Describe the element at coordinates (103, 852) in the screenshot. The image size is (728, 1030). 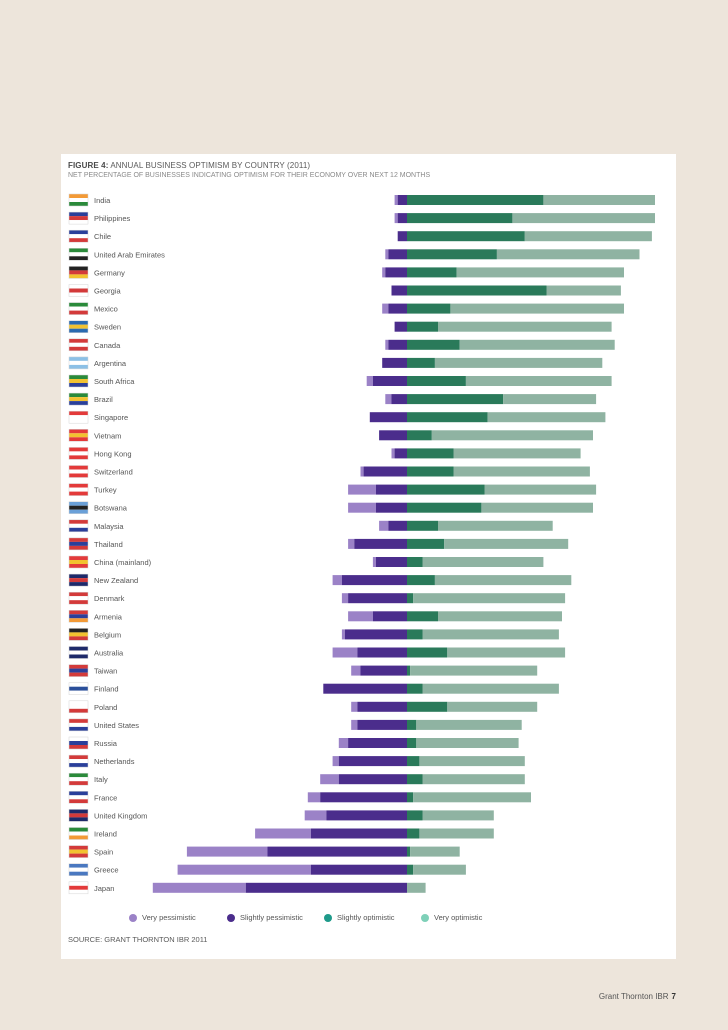
I see `country-label: Spain` at that location.